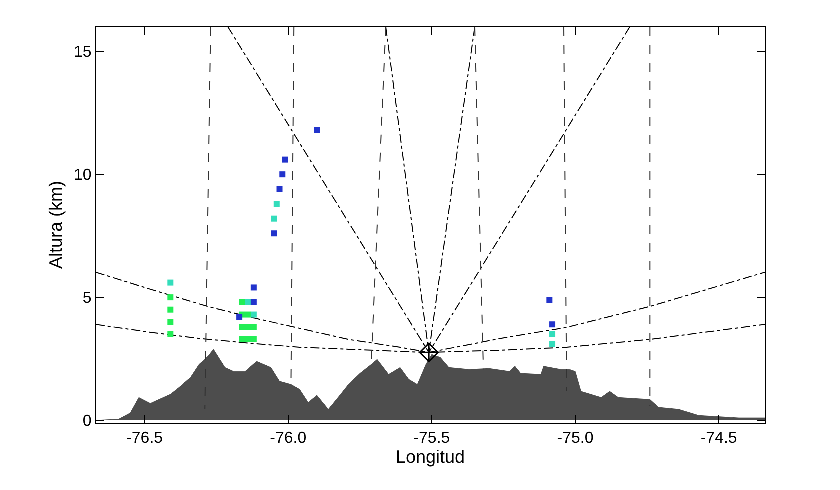 This screenshot has width=840, height=490. Describe the element at coordinates (83, 175) in the screenshot. I see `y-tick-label: 10` at that location.